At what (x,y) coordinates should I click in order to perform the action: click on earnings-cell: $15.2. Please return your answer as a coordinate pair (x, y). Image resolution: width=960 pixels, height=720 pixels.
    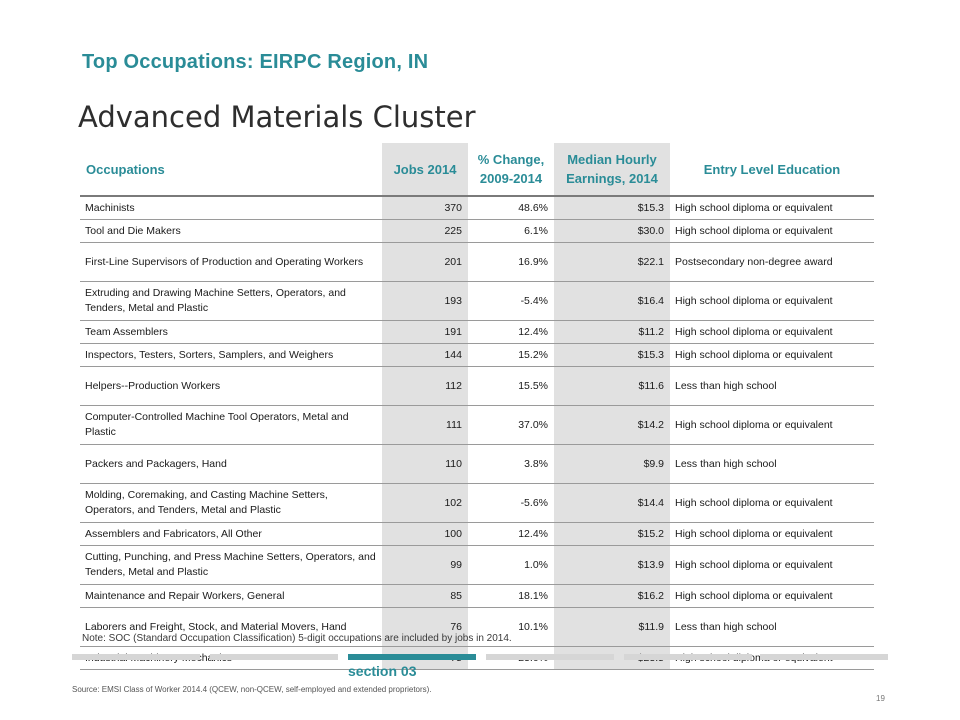
    Looking at the image, I should click on (612, 534).